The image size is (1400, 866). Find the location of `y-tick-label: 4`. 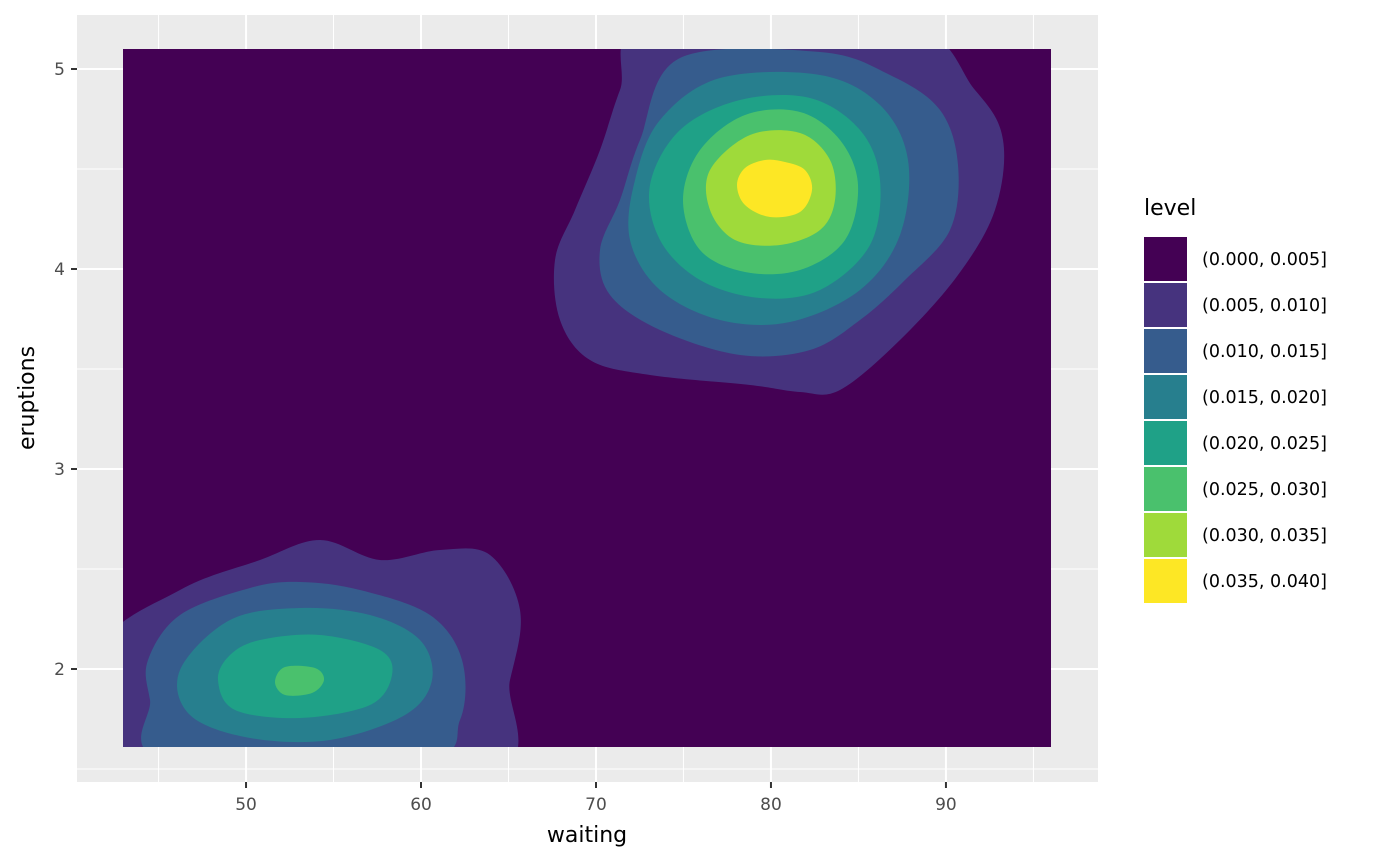

y-tick-label: 4 is located at coordinates (59, 270).